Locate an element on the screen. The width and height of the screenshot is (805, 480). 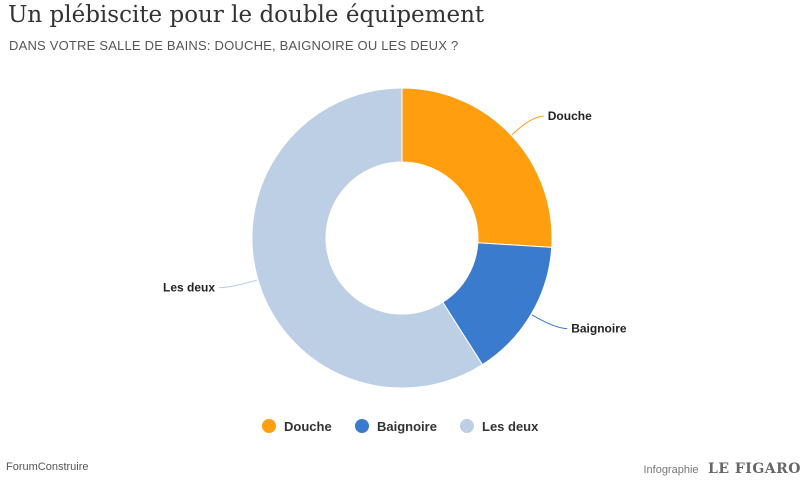
slice-label-les-deux: Les deux is located at coordinates (189, 288).